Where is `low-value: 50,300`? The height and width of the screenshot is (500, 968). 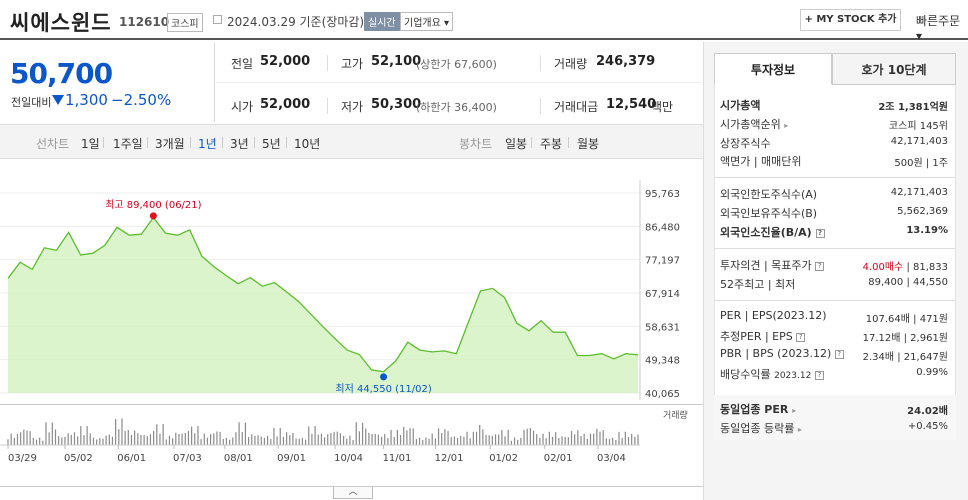 low-value: 50,300 is located at coordinates (396, 104).